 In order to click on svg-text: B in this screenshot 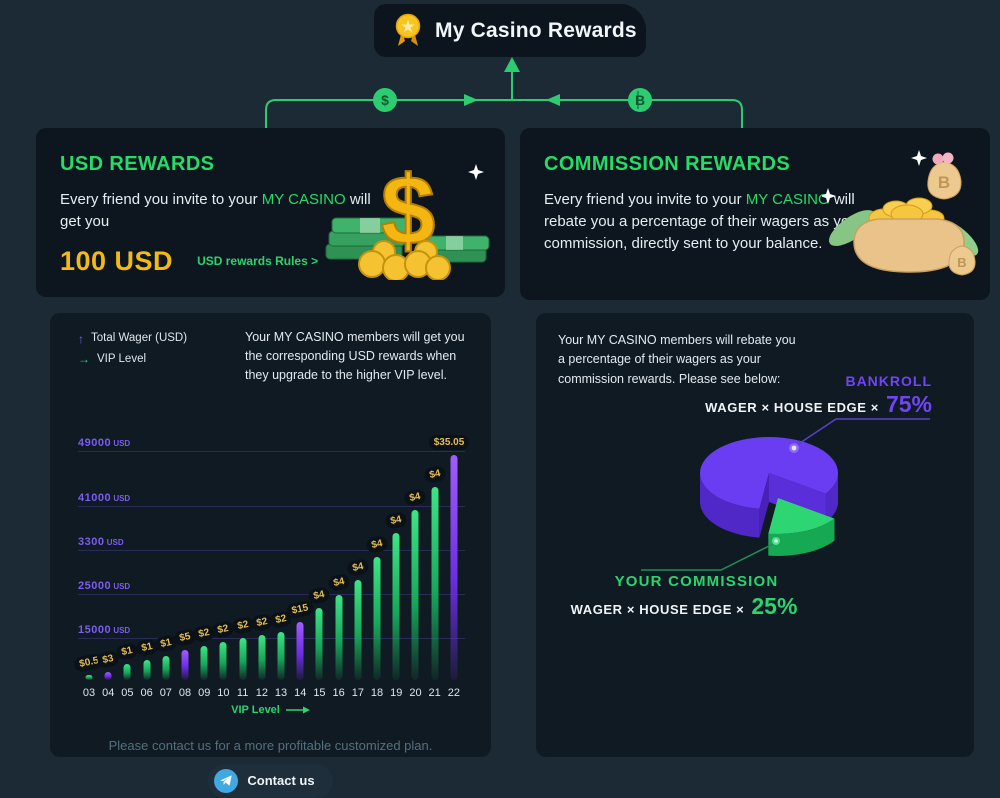, I will do `click(961, 262)`.